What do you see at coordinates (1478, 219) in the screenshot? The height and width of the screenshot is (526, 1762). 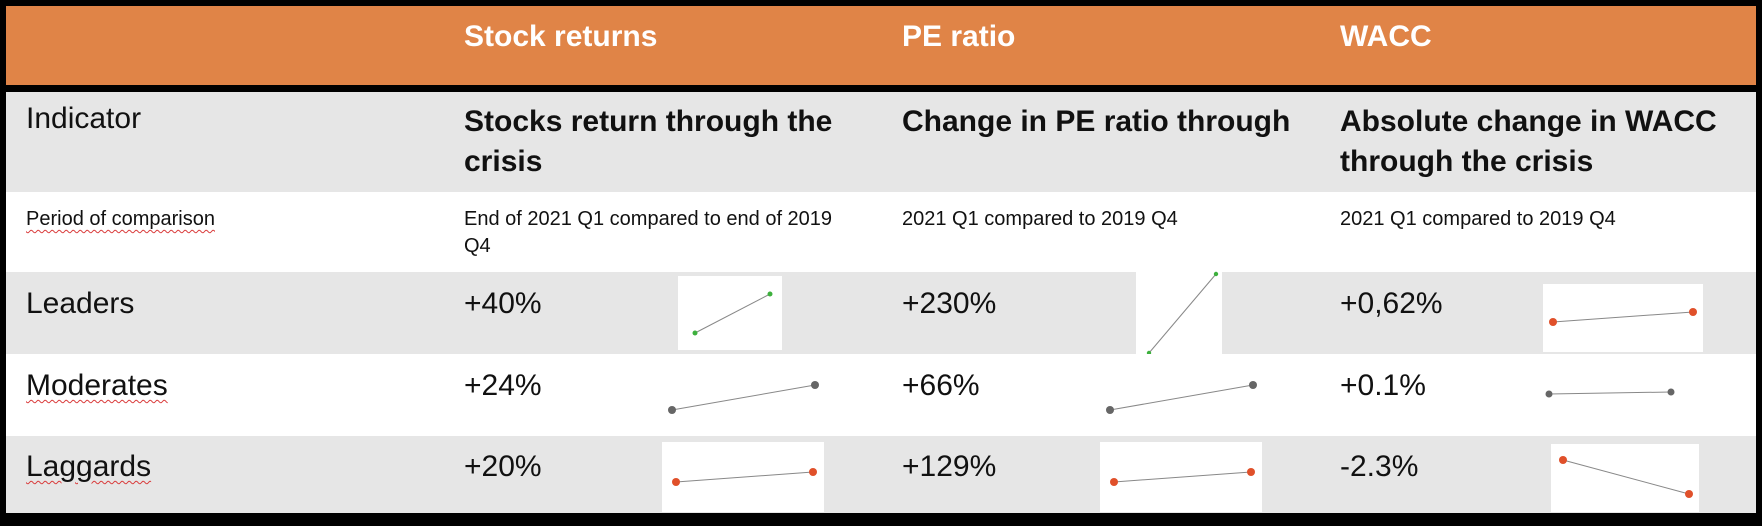 I see `period-wacc: 2021 Q1 compared to 2019 Q4` at bounding box center [1478, 219].